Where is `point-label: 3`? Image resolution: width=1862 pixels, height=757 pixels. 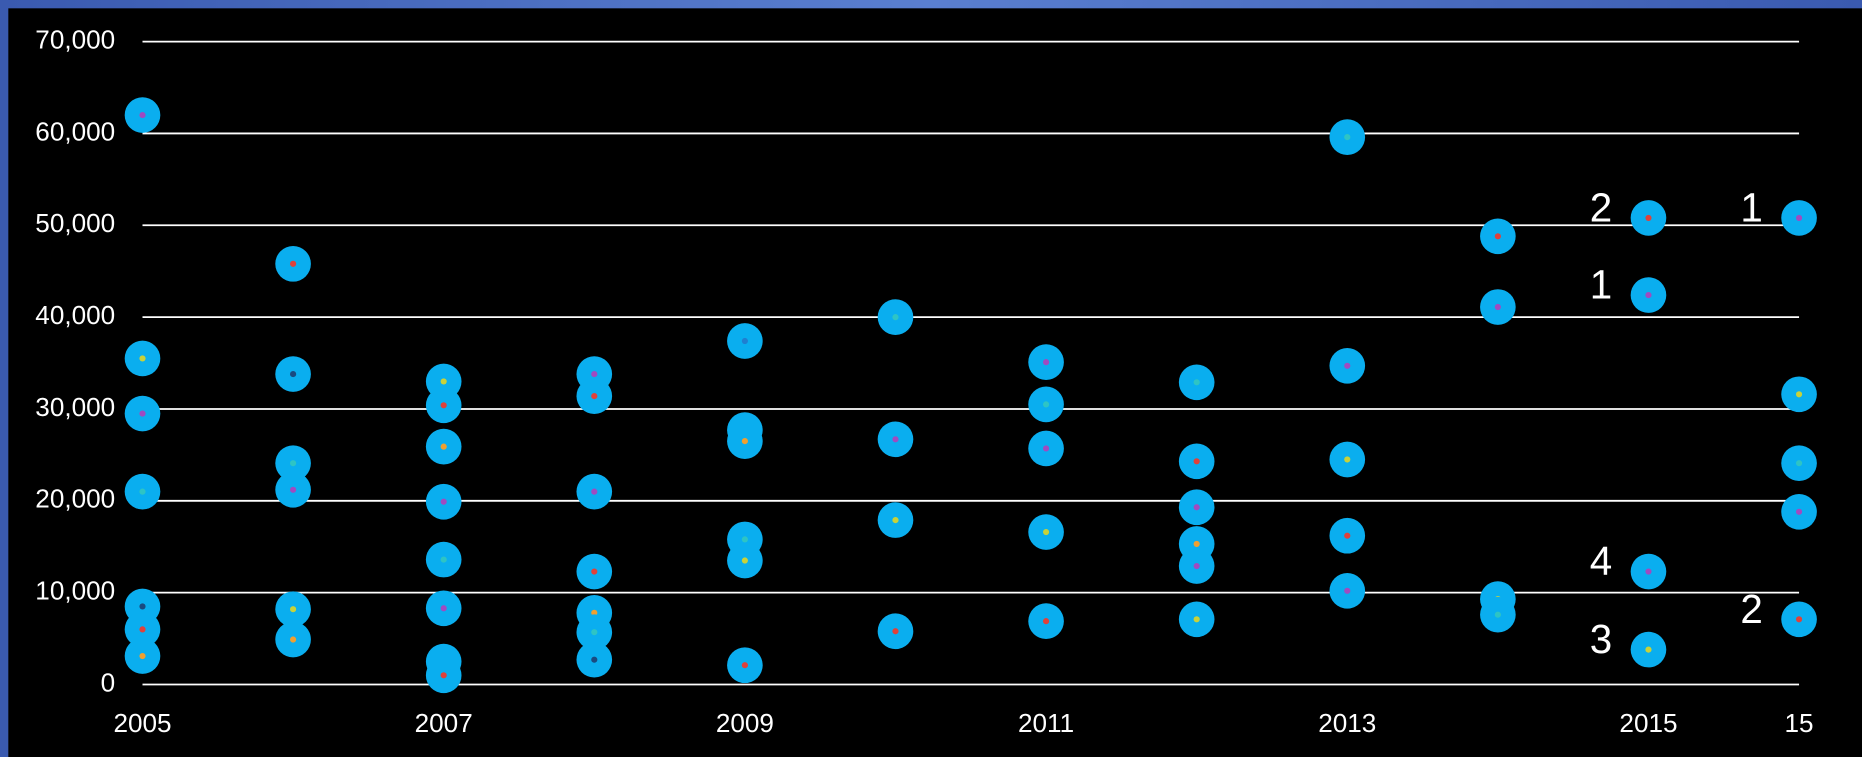
point-label: 3 is located at coordinates (1601, 639).